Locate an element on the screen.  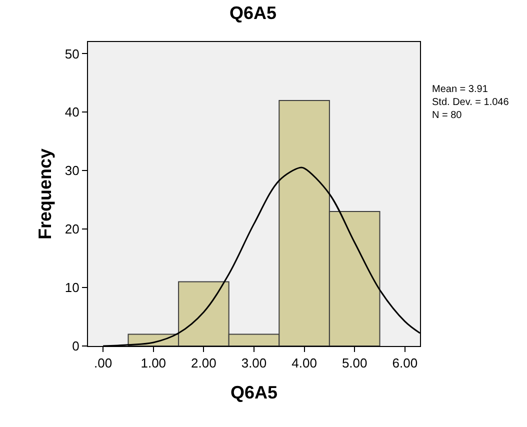
y-tick-label: 50 is located at coordinates (72, 54).